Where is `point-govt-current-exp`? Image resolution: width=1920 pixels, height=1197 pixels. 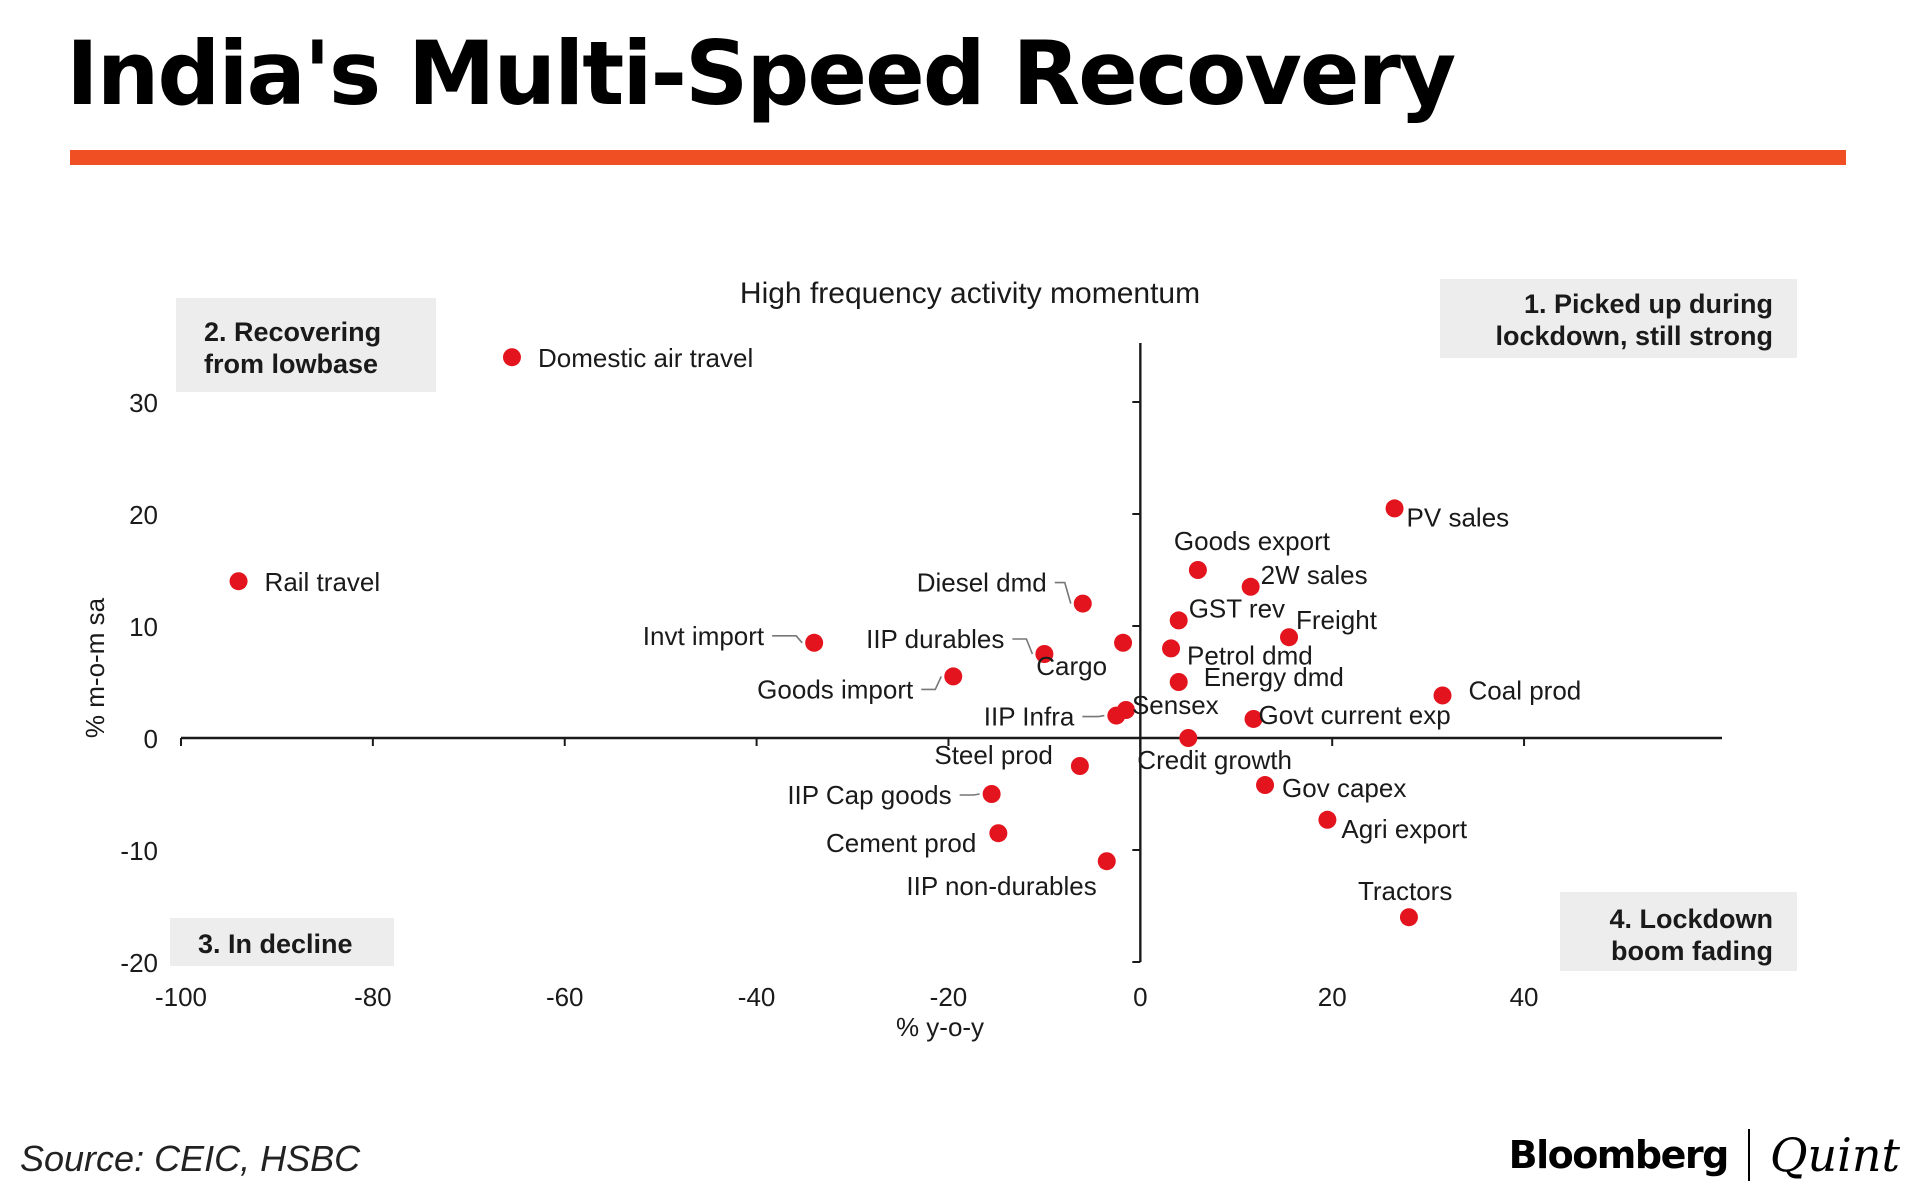
point-govt-current-exp is located at coordinates (1253, 718).